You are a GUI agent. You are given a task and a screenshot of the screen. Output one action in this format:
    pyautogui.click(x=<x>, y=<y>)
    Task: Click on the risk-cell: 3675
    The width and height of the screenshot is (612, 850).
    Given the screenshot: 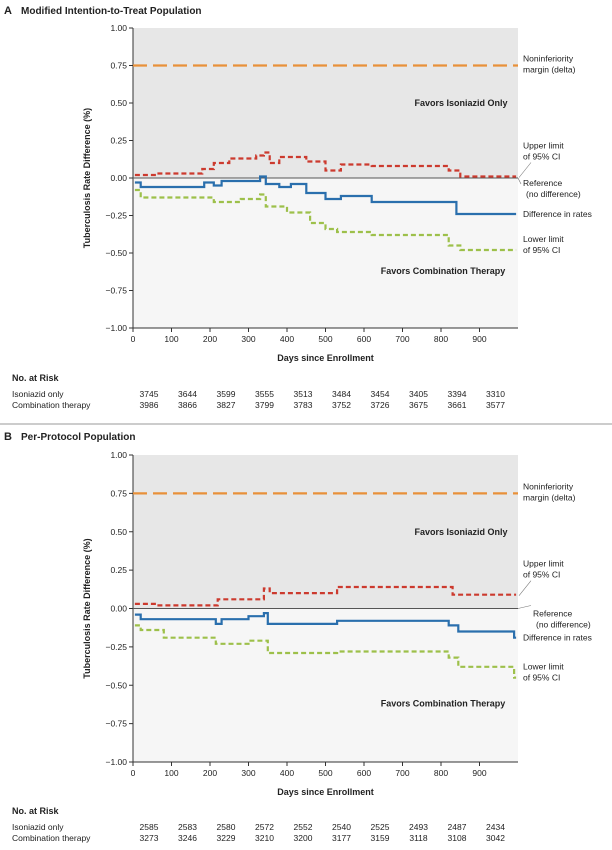 What is the action you would take?
    pyautogui.click(x=418, y=405)
    